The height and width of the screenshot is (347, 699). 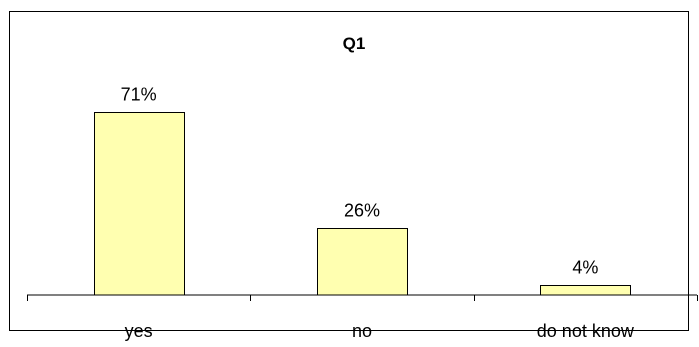 I want to click on bar-yes, so click(x=139, y=204).